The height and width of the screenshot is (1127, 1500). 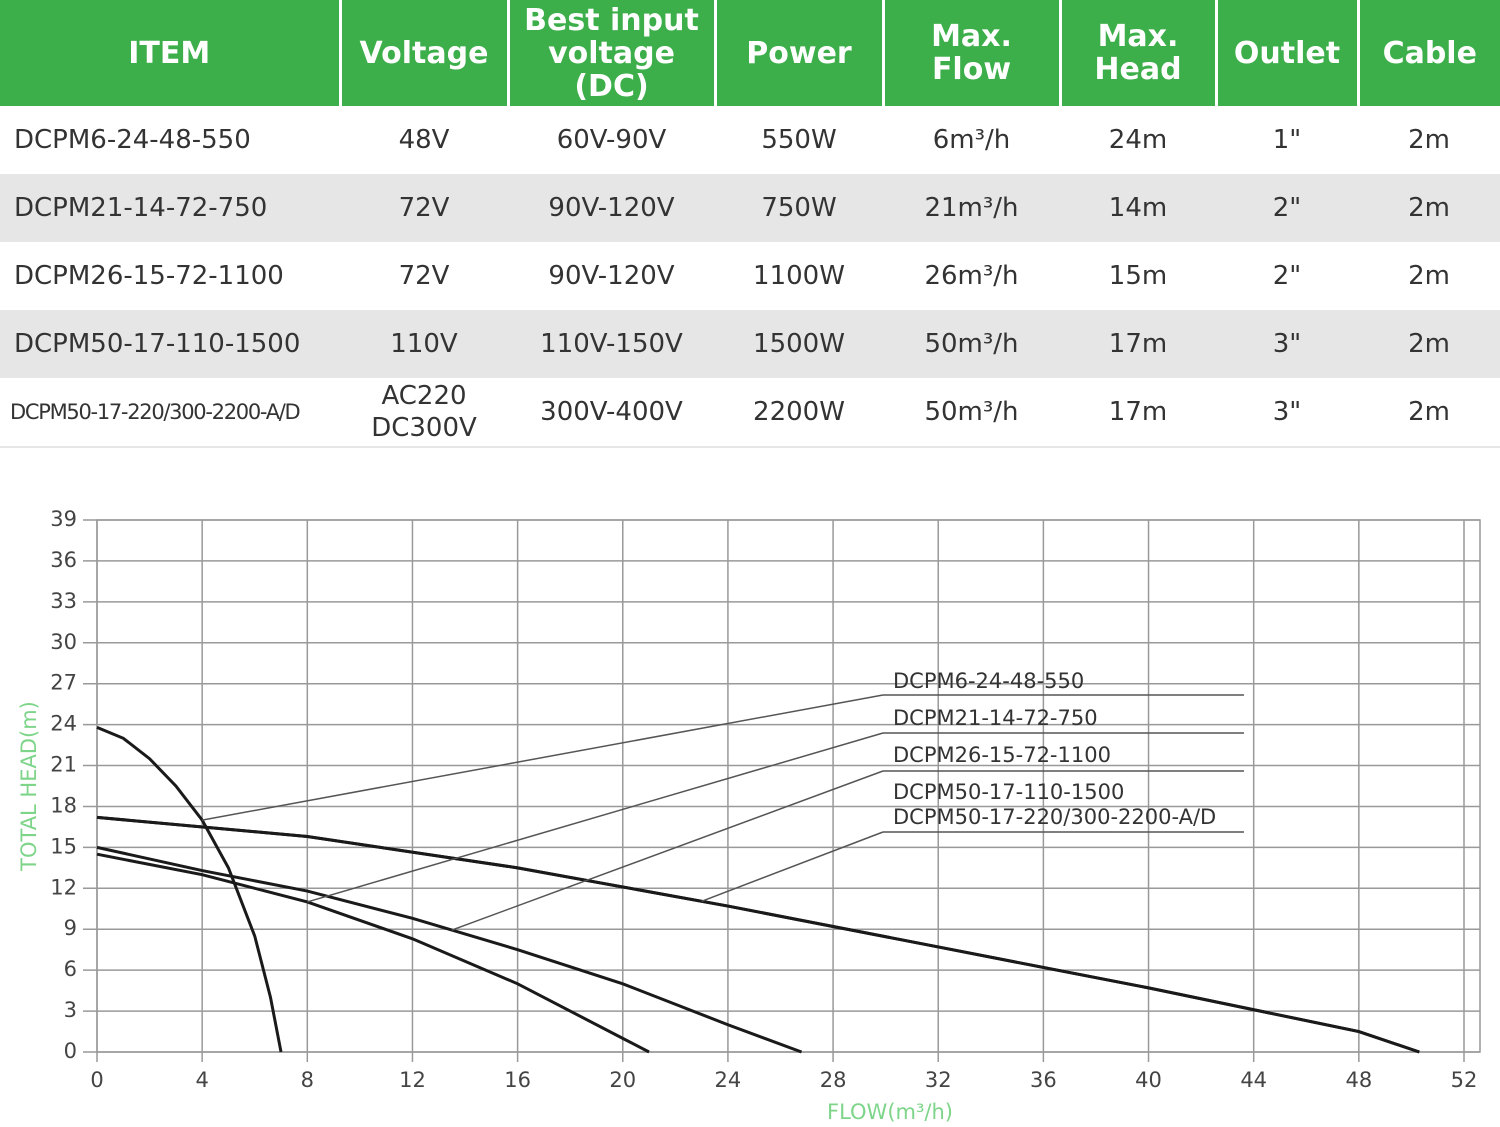 I want to click on cell-text: ITEM, so click(x=169, y=53).